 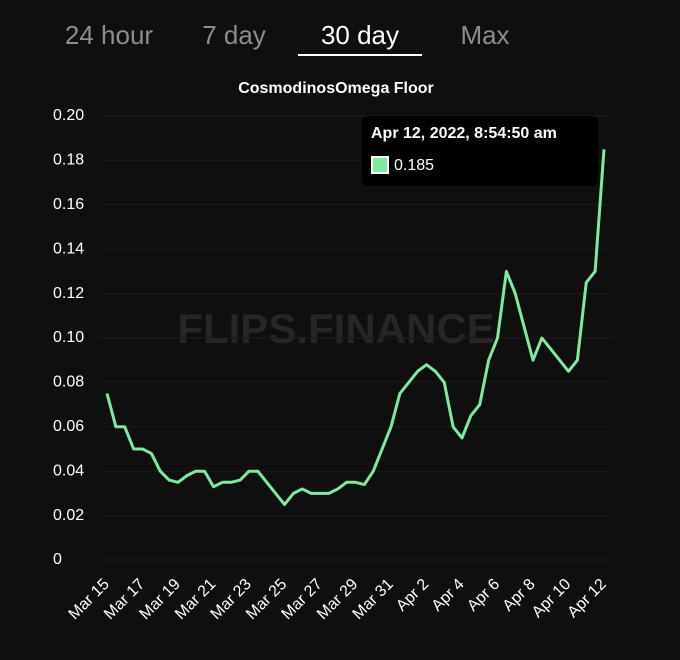 I want to click on y-tick-label: 0.14, so click(x=68, y=248).